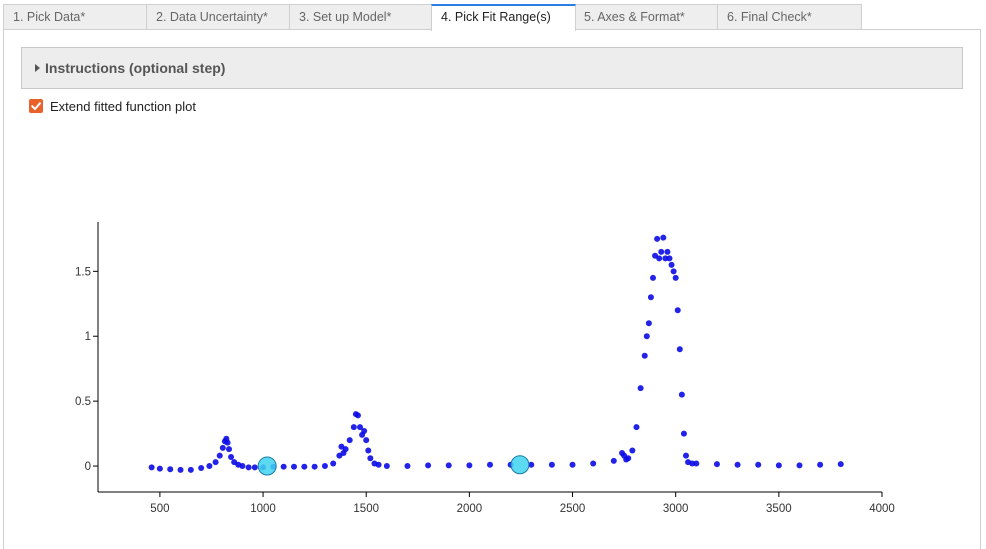  I want to click on x-tick-label: 4000, so click(882, 509).